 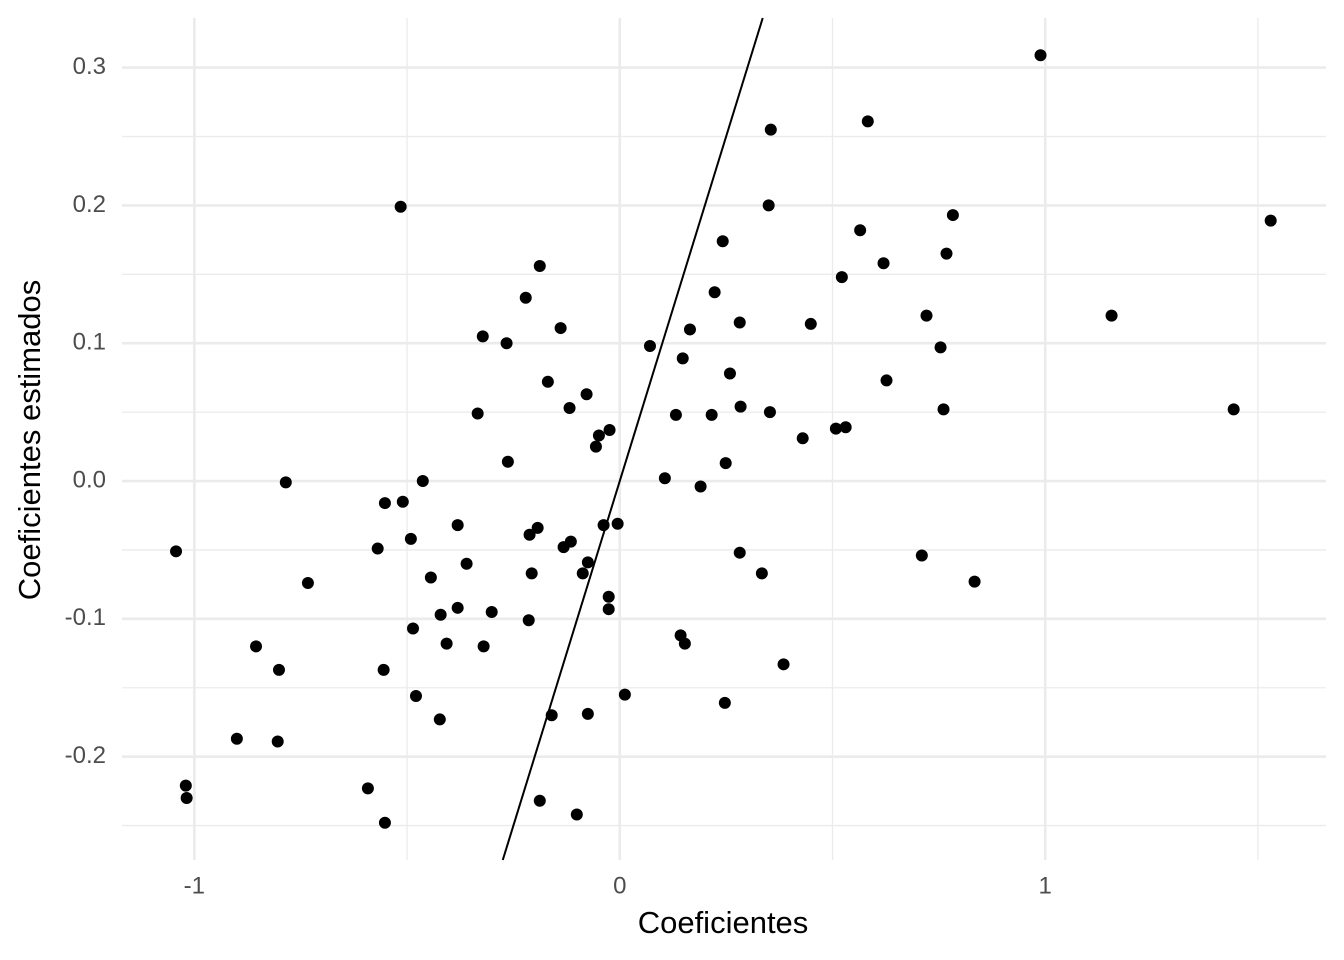 What do you see at coordinates (85, 617) in the screenshot?
I see `y-tick-label: -0.1` at bounding box center [85, 617].